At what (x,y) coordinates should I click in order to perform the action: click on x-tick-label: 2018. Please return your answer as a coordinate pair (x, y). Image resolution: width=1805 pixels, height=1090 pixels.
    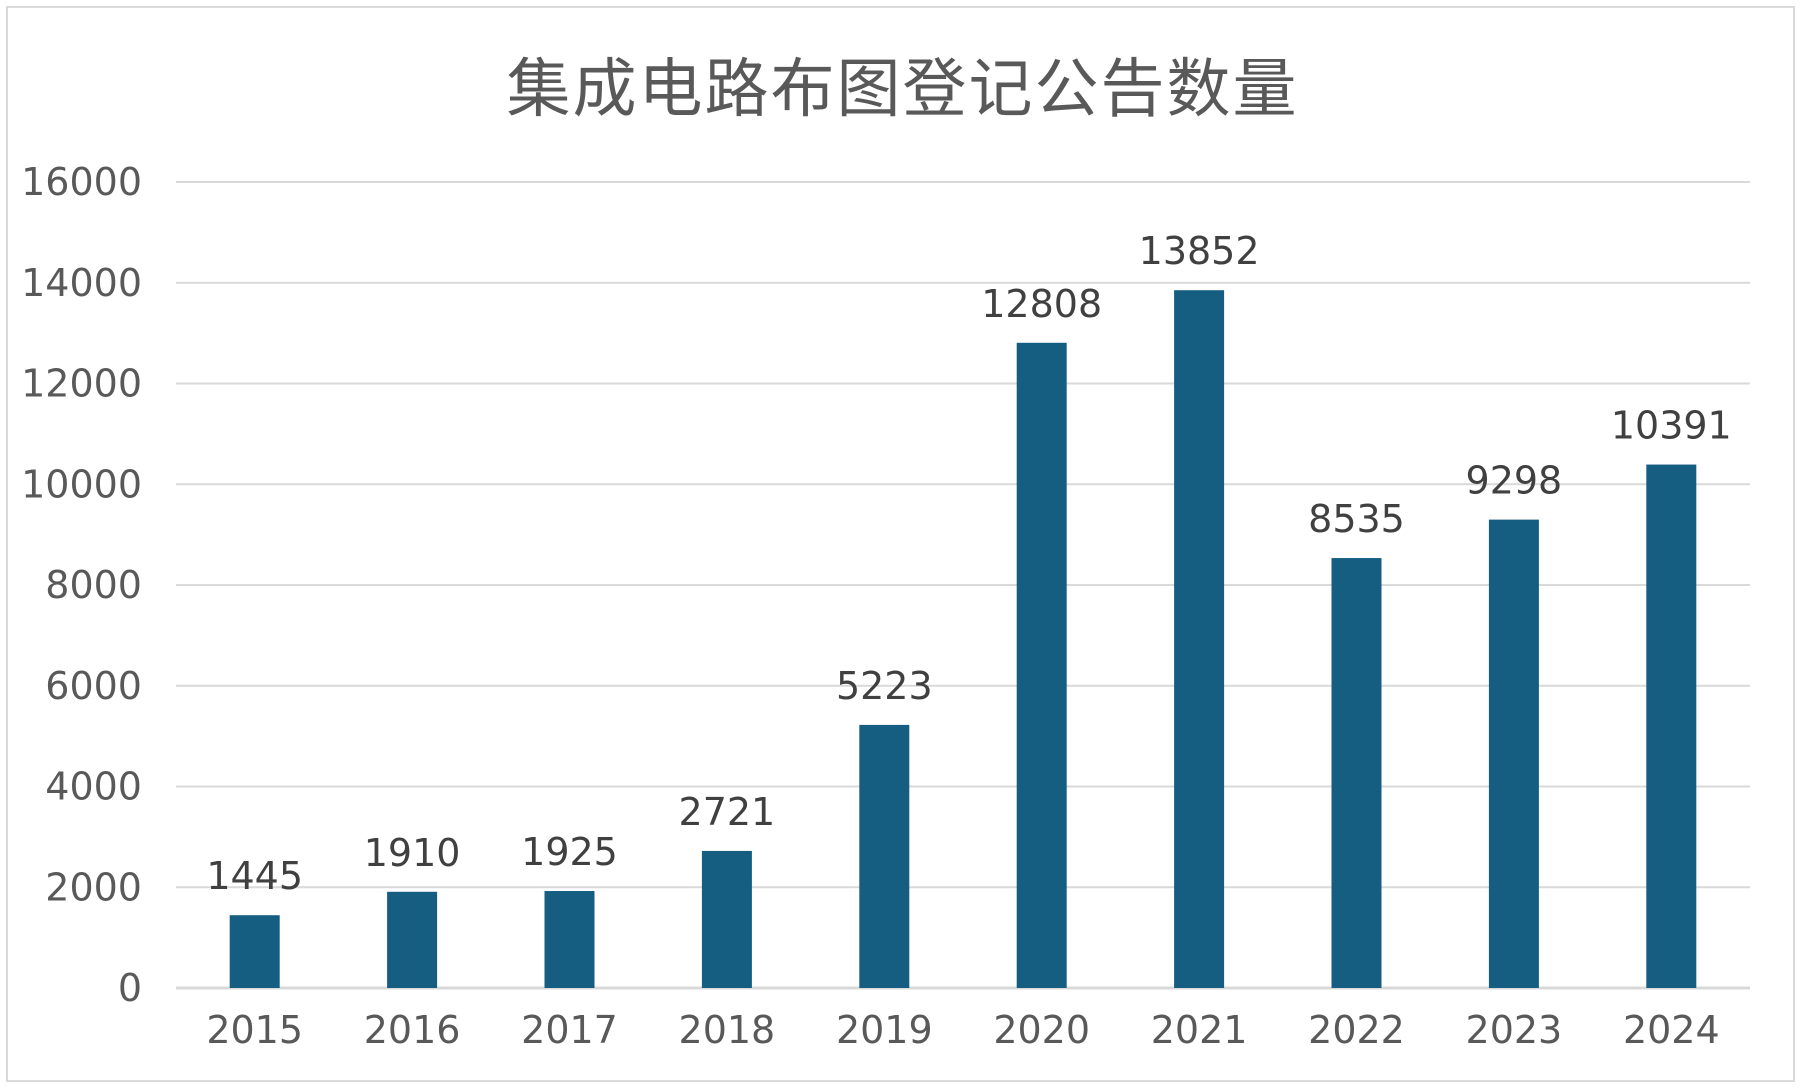
    Looking at the image, I should click on (727, 1030).